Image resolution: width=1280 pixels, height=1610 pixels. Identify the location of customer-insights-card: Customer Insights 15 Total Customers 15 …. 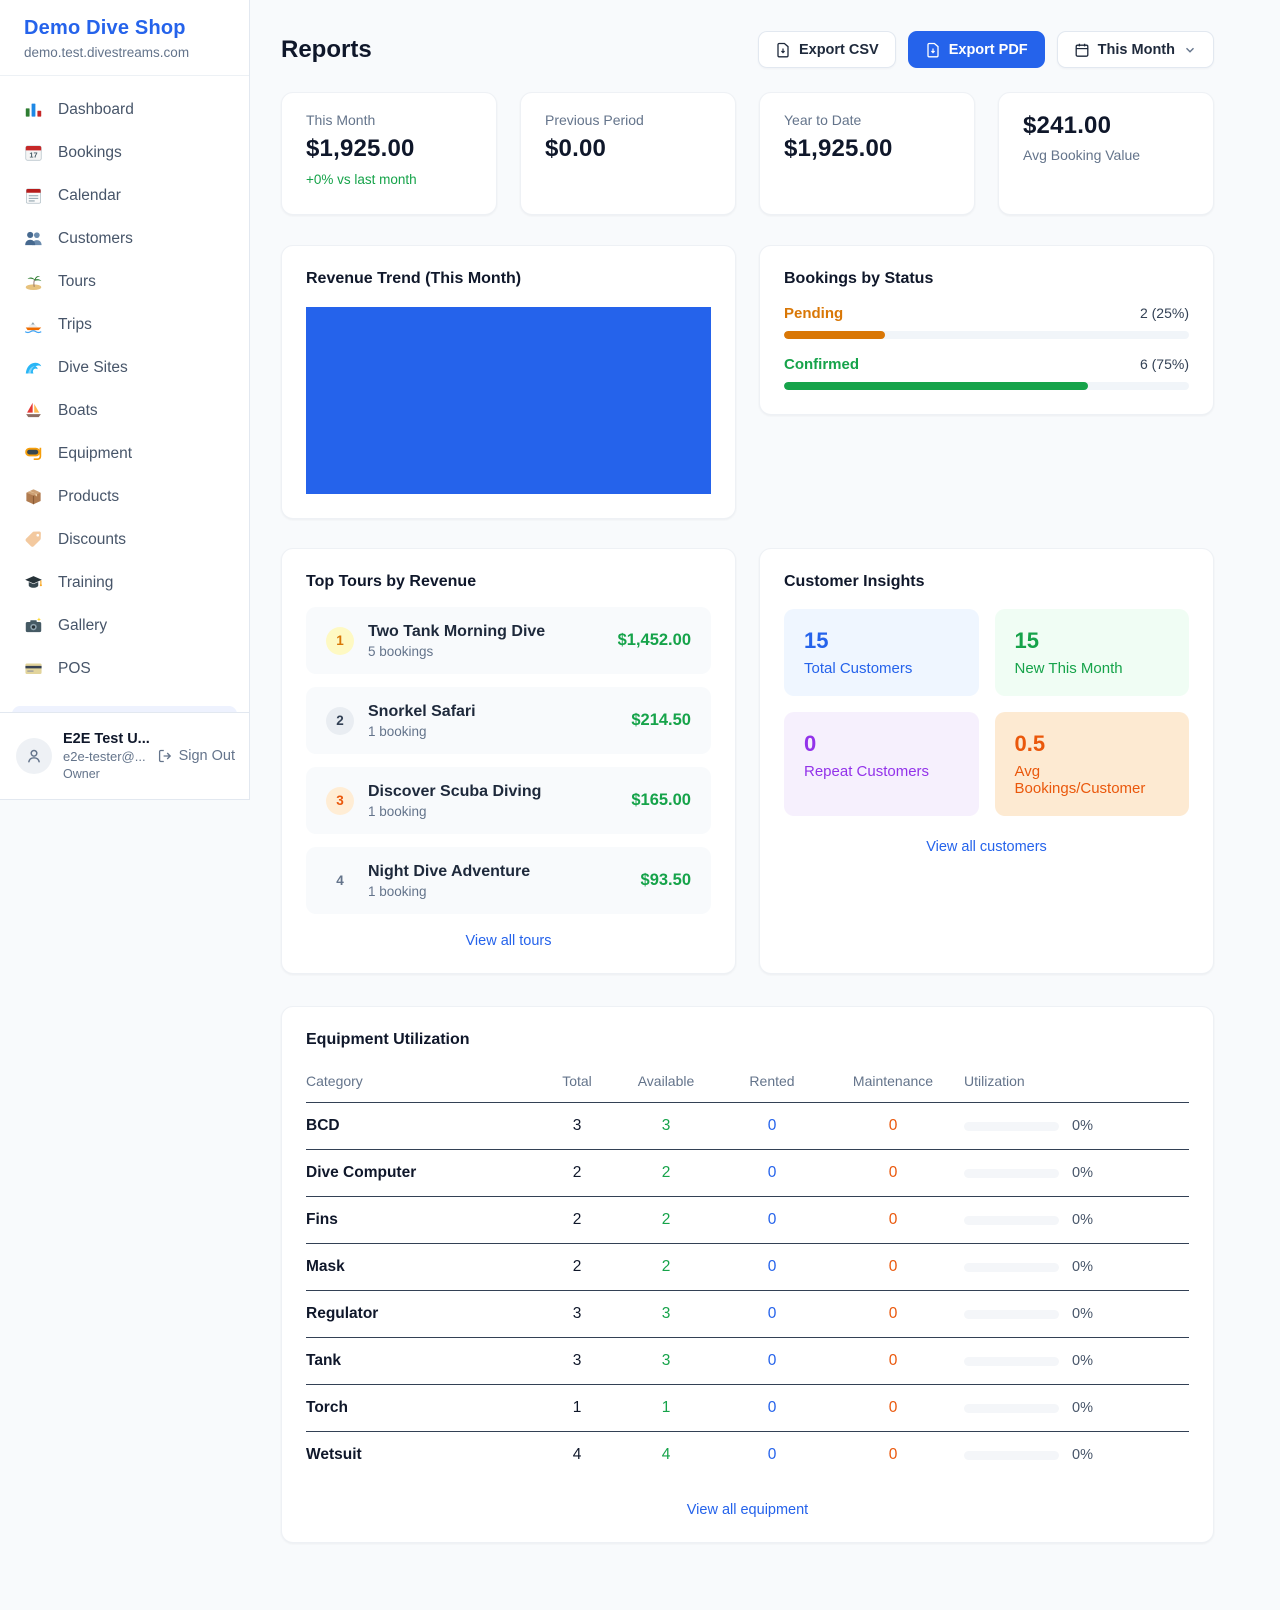
(986, 761).